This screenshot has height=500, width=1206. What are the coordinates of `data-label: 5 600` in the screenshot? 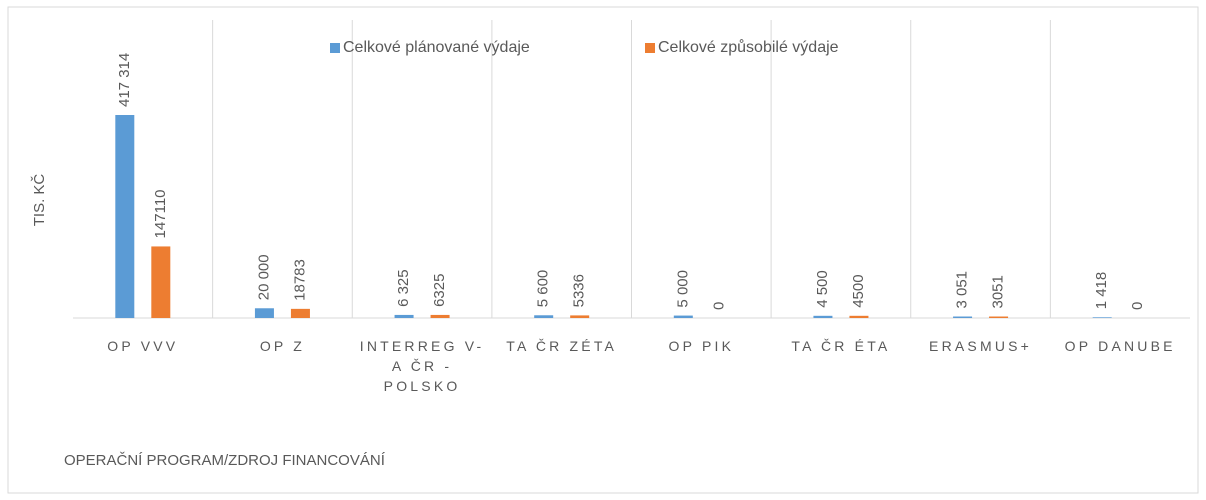 It's located at (543, 289).